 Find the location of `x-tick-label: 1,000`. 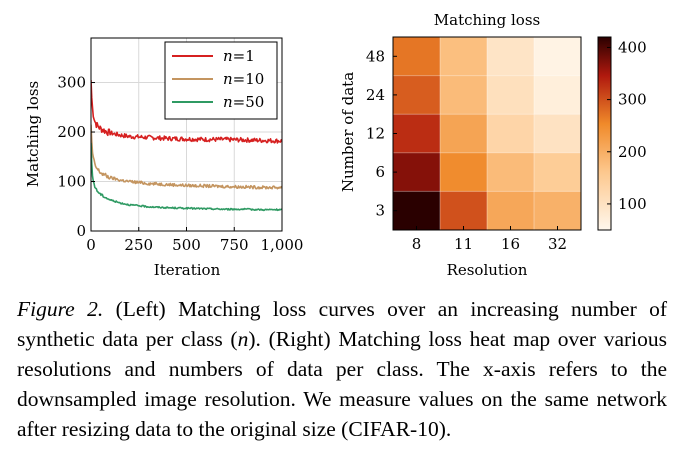

x-tick-label: 1,000 is located at coordinates (282, 245).